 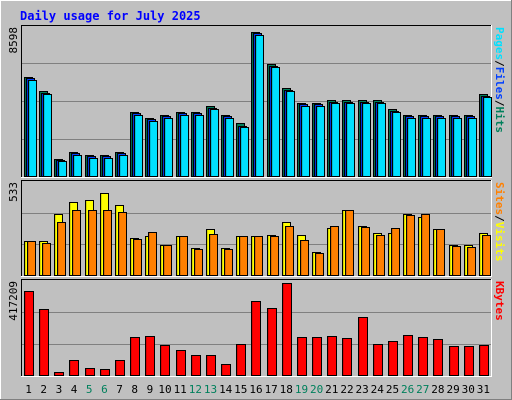 I want to click on x-tick-label-day-24: 24, so click(x=378, y=389).